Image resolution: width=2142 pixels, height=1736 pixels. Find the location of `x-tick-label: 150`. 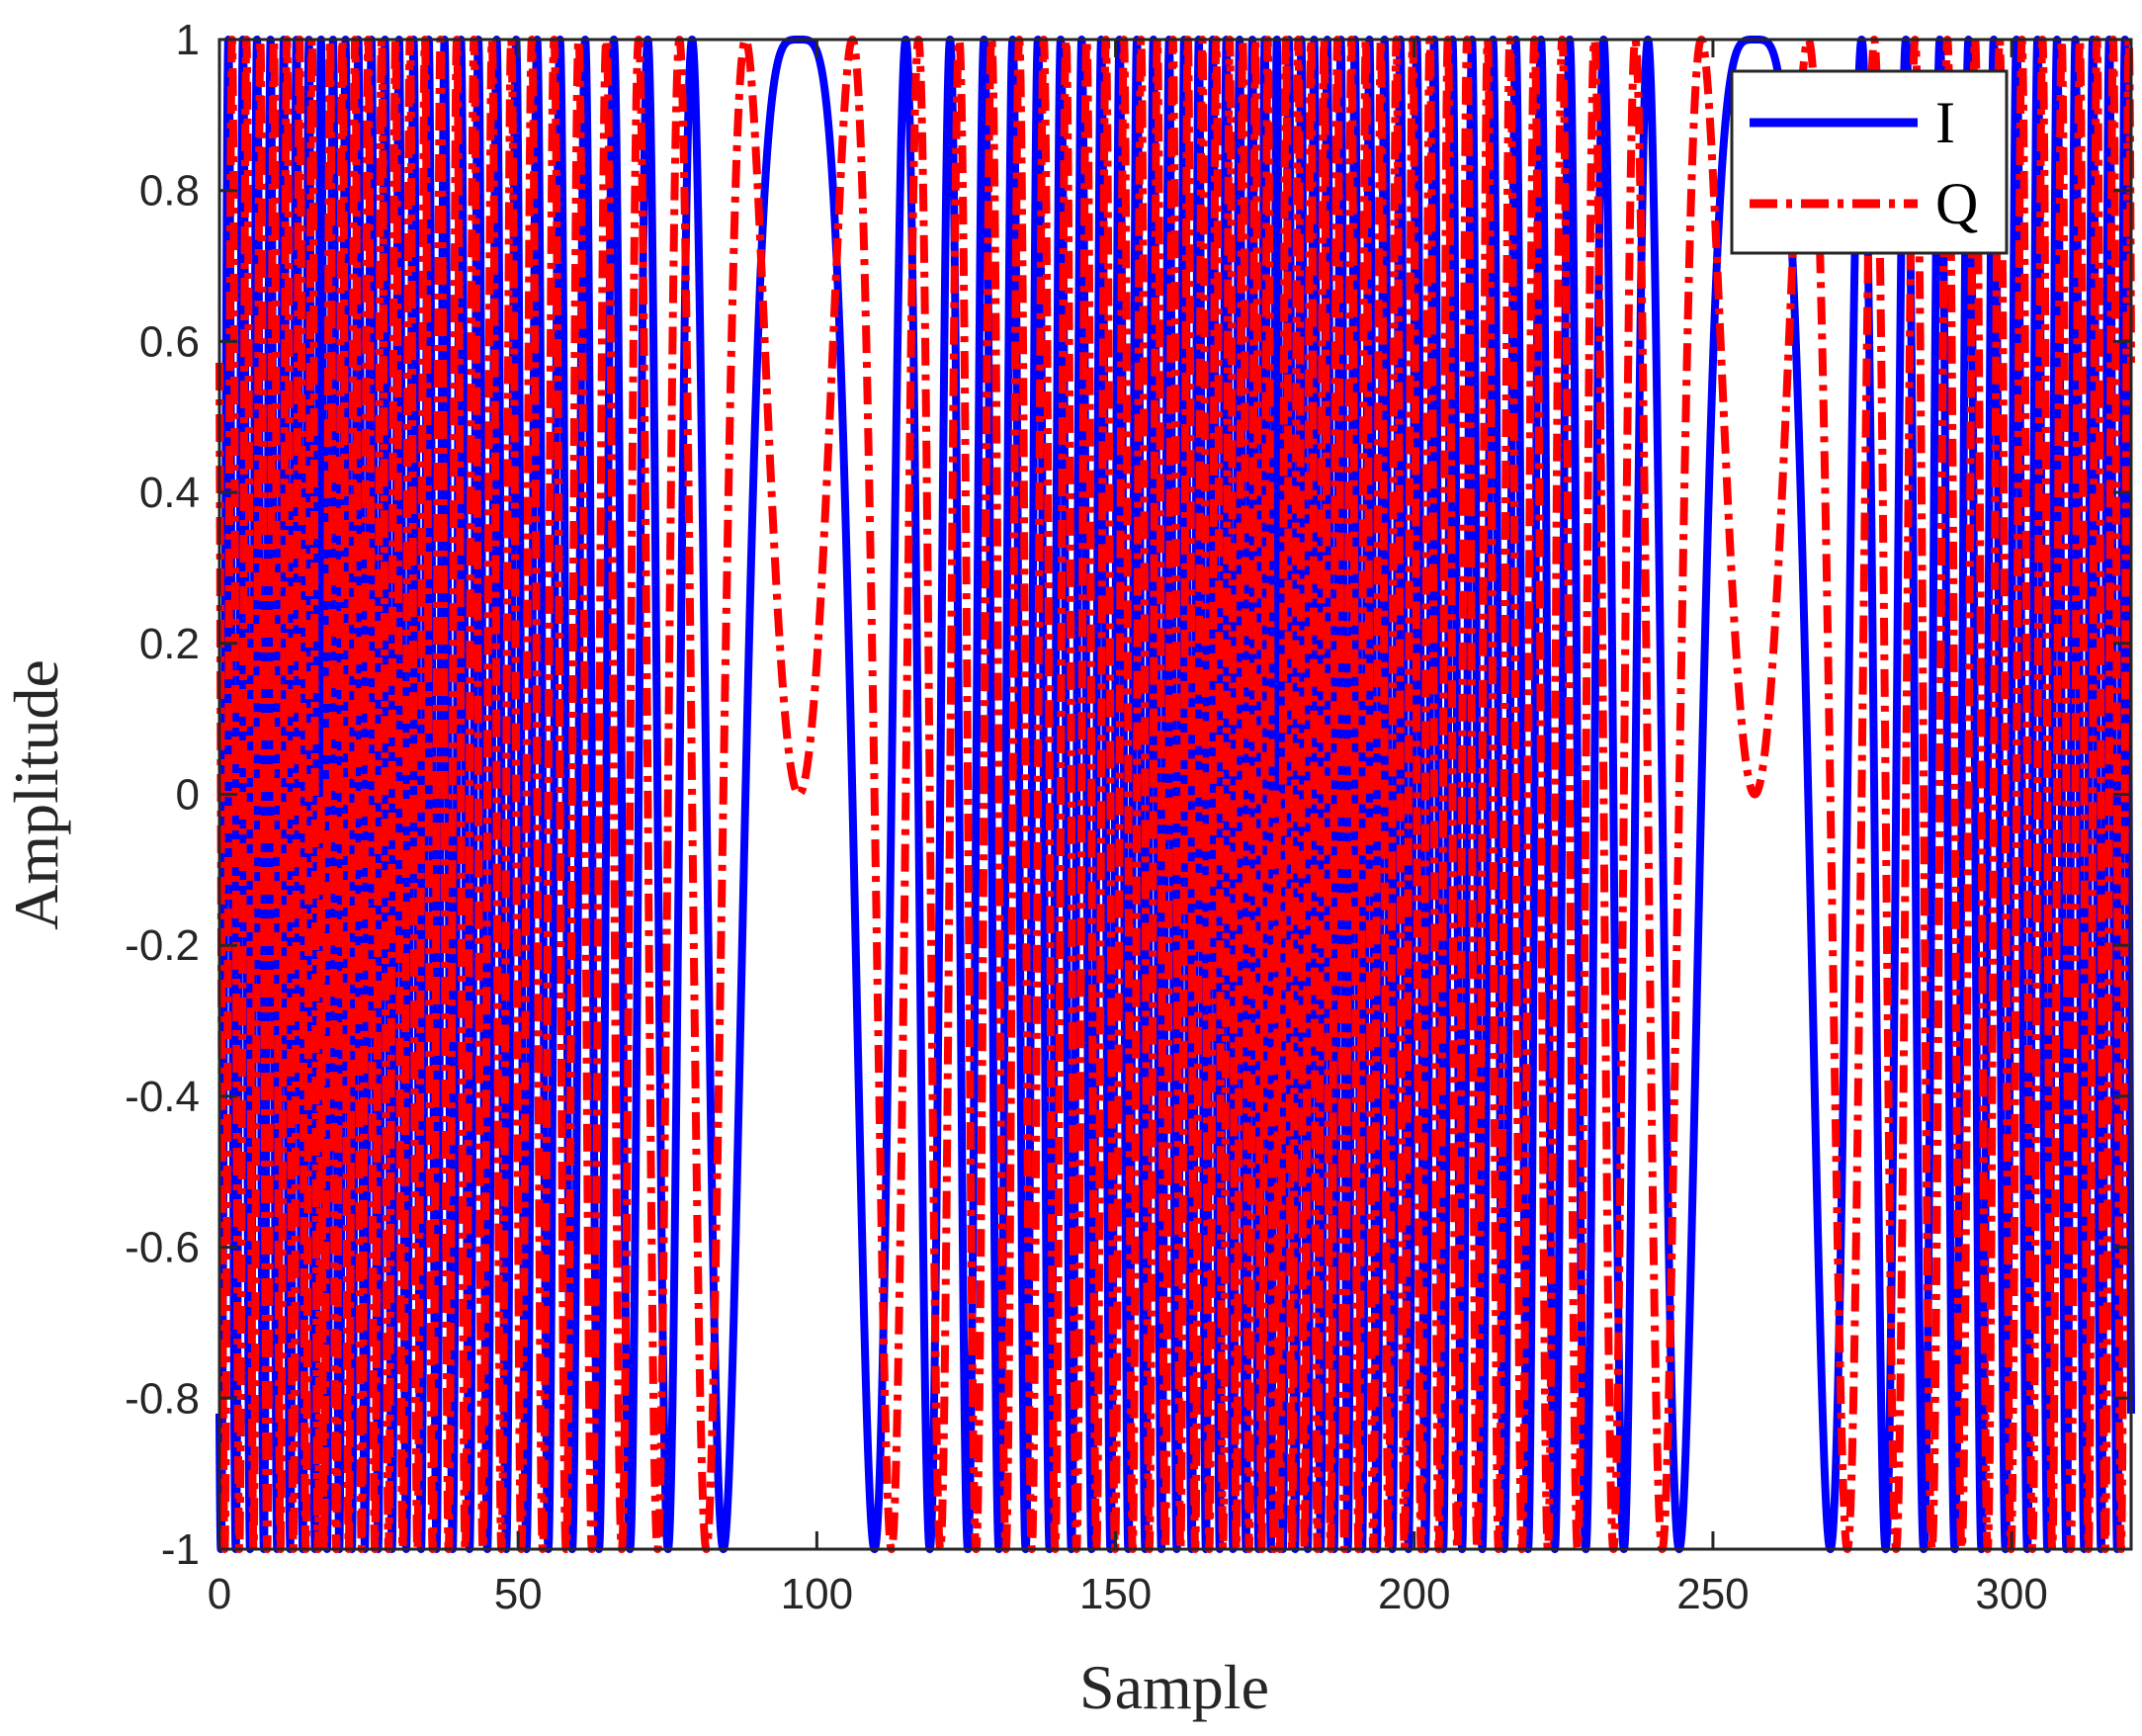

x-tick-label: 150 is located at coordinates (1115, 1594).